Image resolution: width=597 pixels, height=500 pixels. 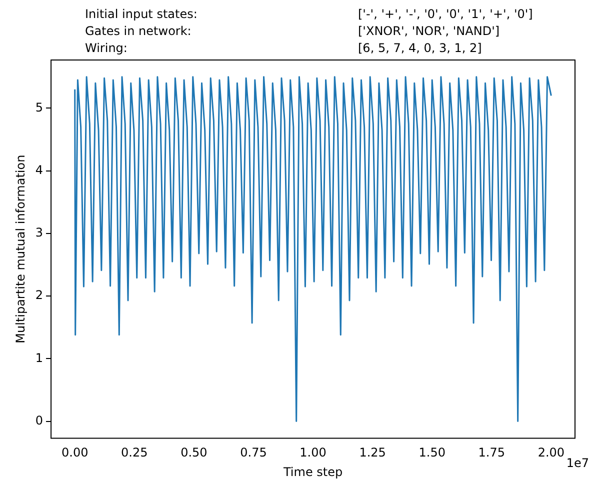 I want to click on y-tick-label: 1, so click(x=39, y=357).